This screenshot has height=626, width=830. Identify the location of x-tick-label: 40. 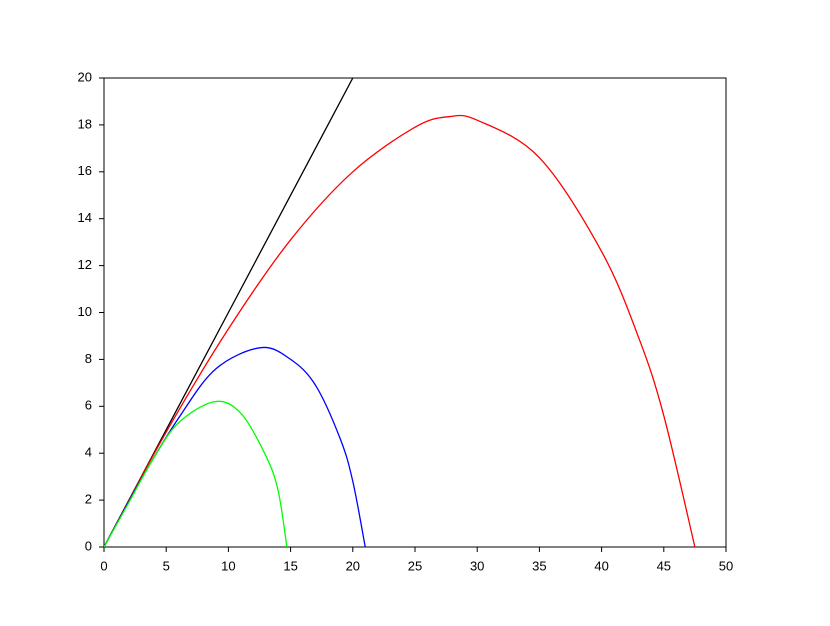
(601, 565).